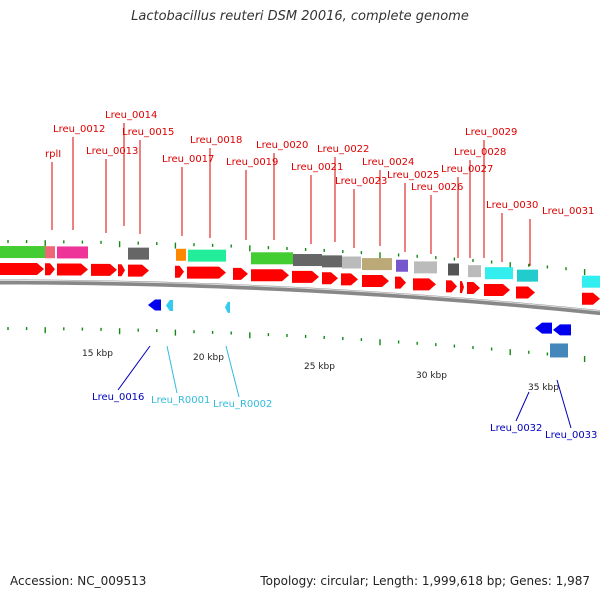  Describe the element at coordinates (568, 211) in the screenshot. I see `gene-label: Lreu_0031` at that location.